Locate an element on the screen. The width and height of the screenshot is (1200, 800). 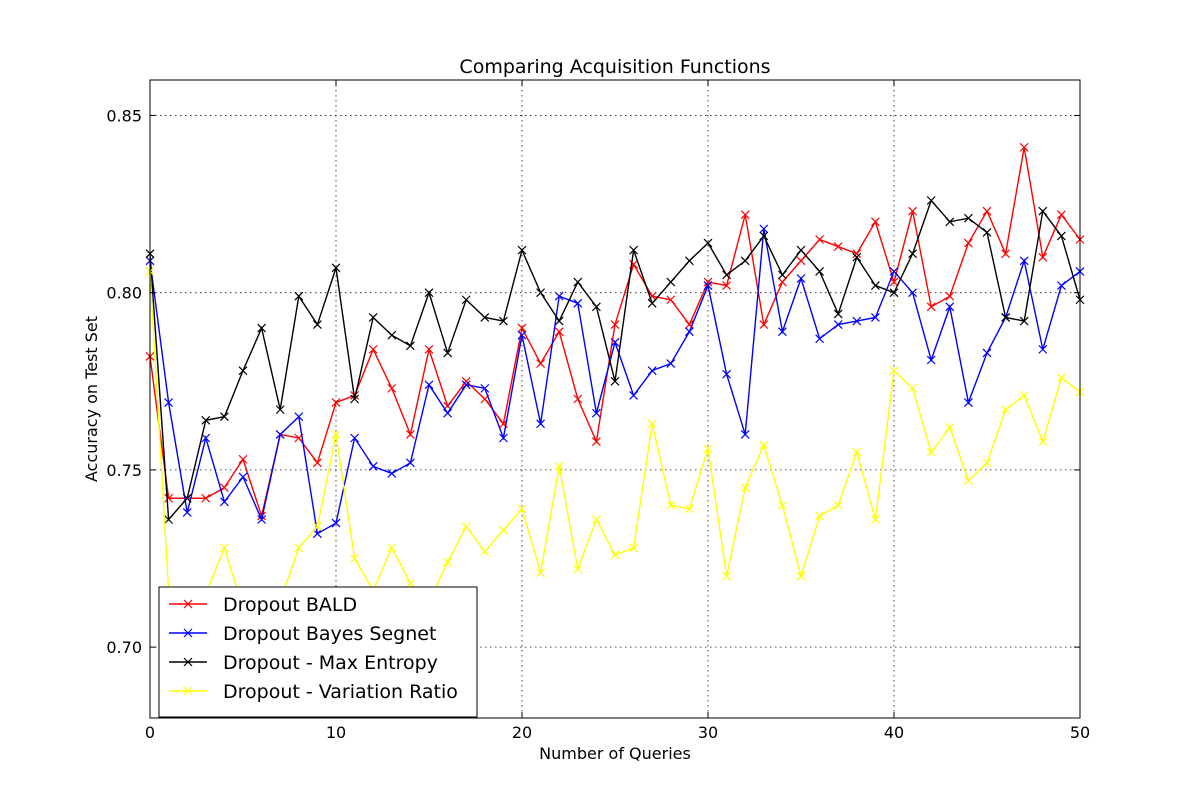
x-tick-label: 50 is located at coordinates (1080, 732).